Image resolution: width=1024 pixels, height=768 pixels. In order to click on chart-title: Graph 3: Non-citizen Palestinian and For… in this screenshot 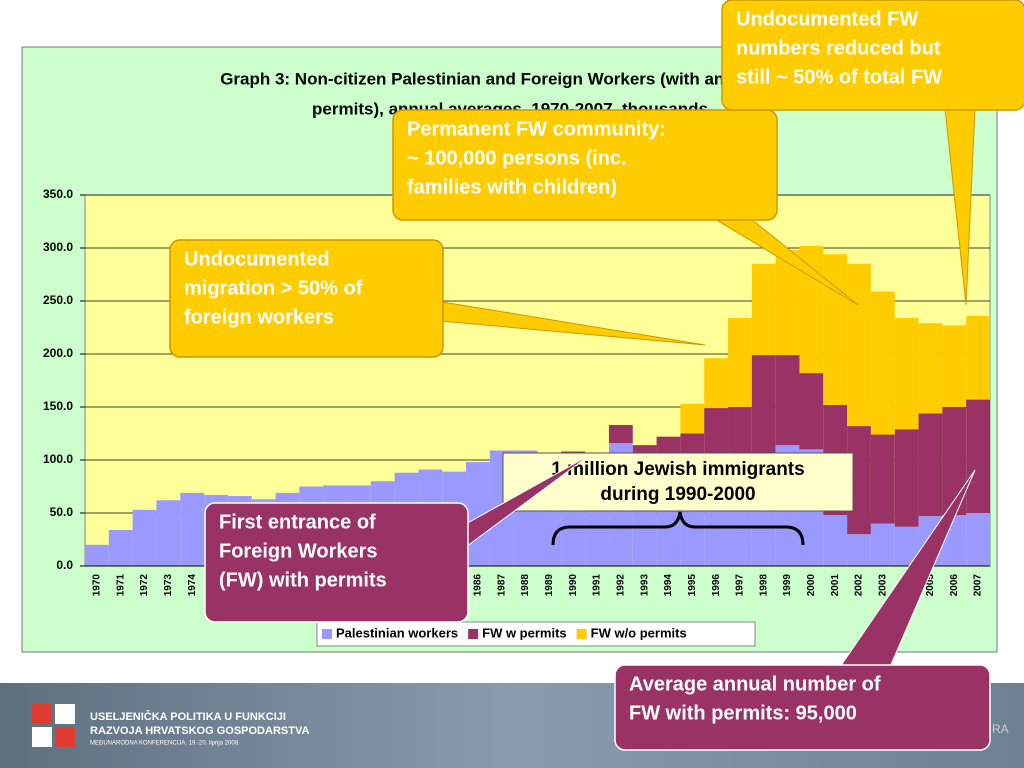, I will do `click(510, 78)`.